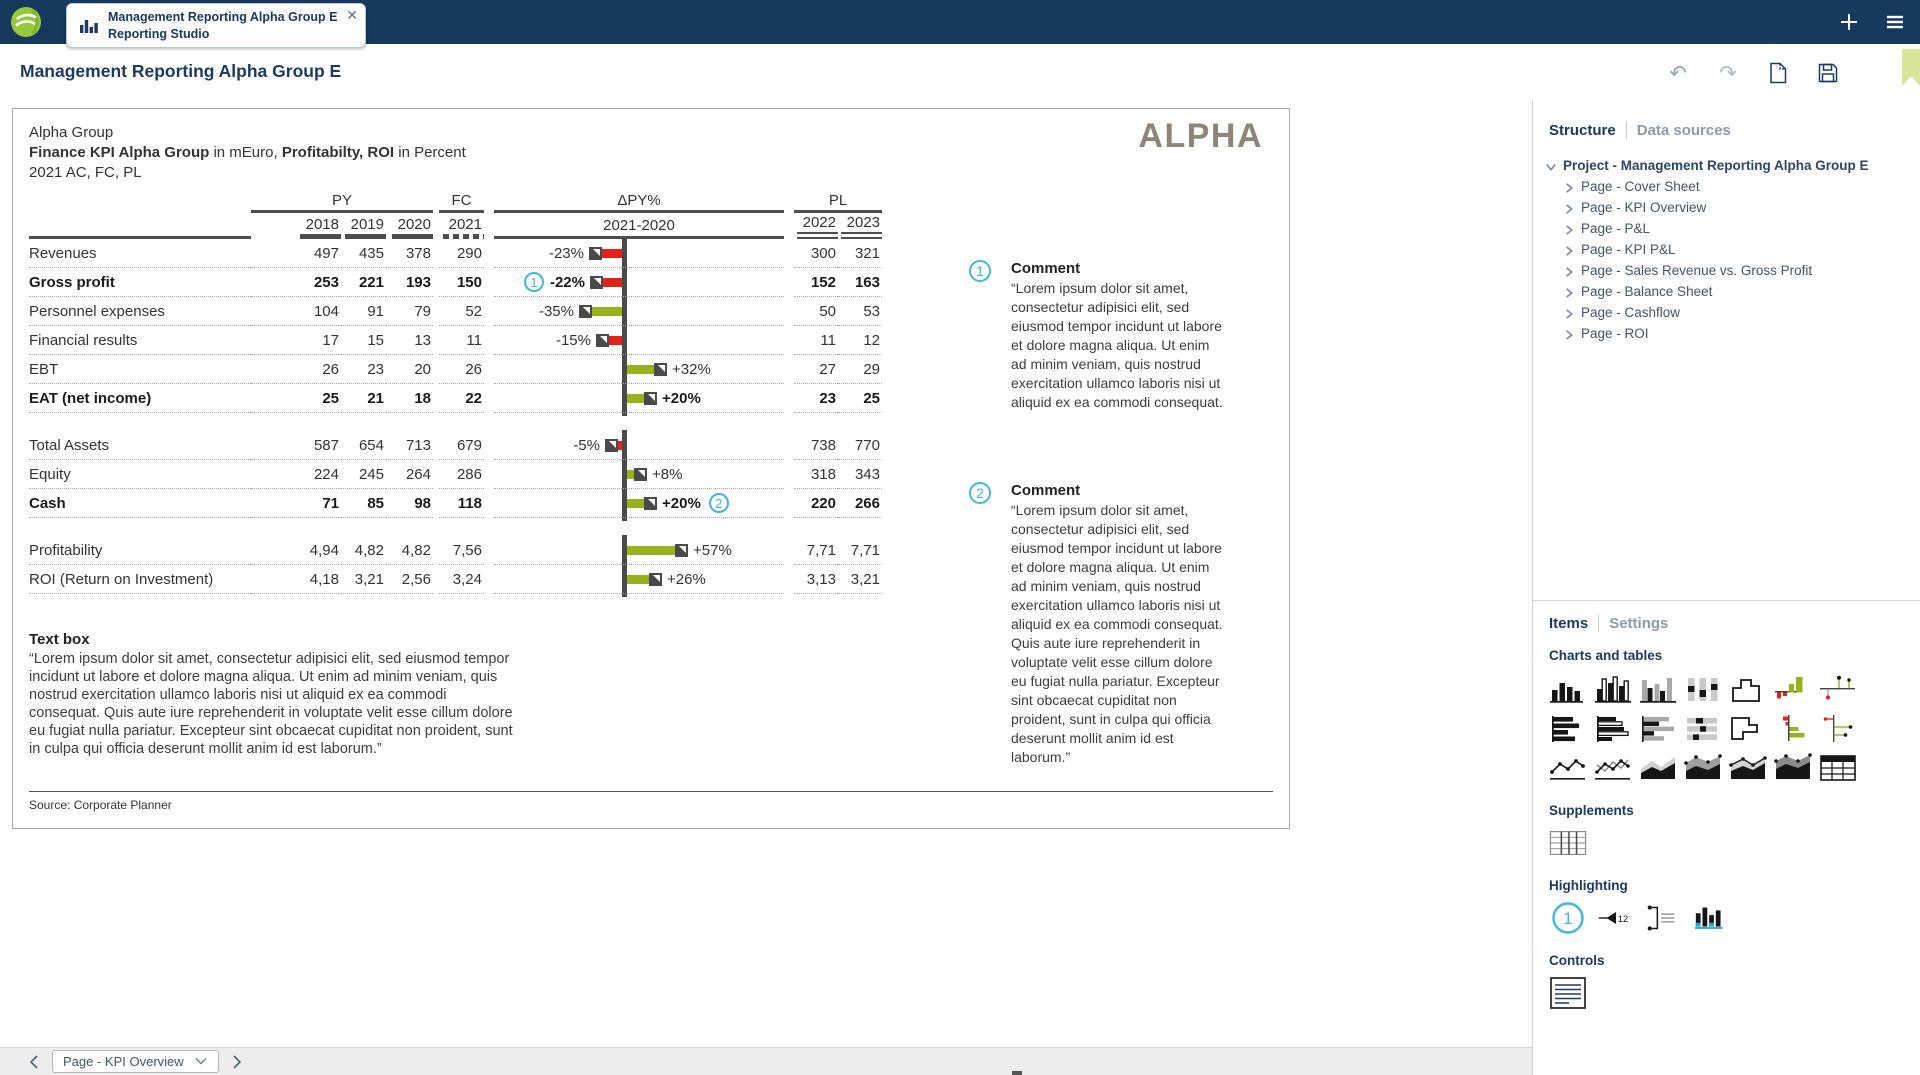 The height and width of the screenshot is (1075, 1920). I want to click on tab-data-sources: Data sources, so click(1683, 130).